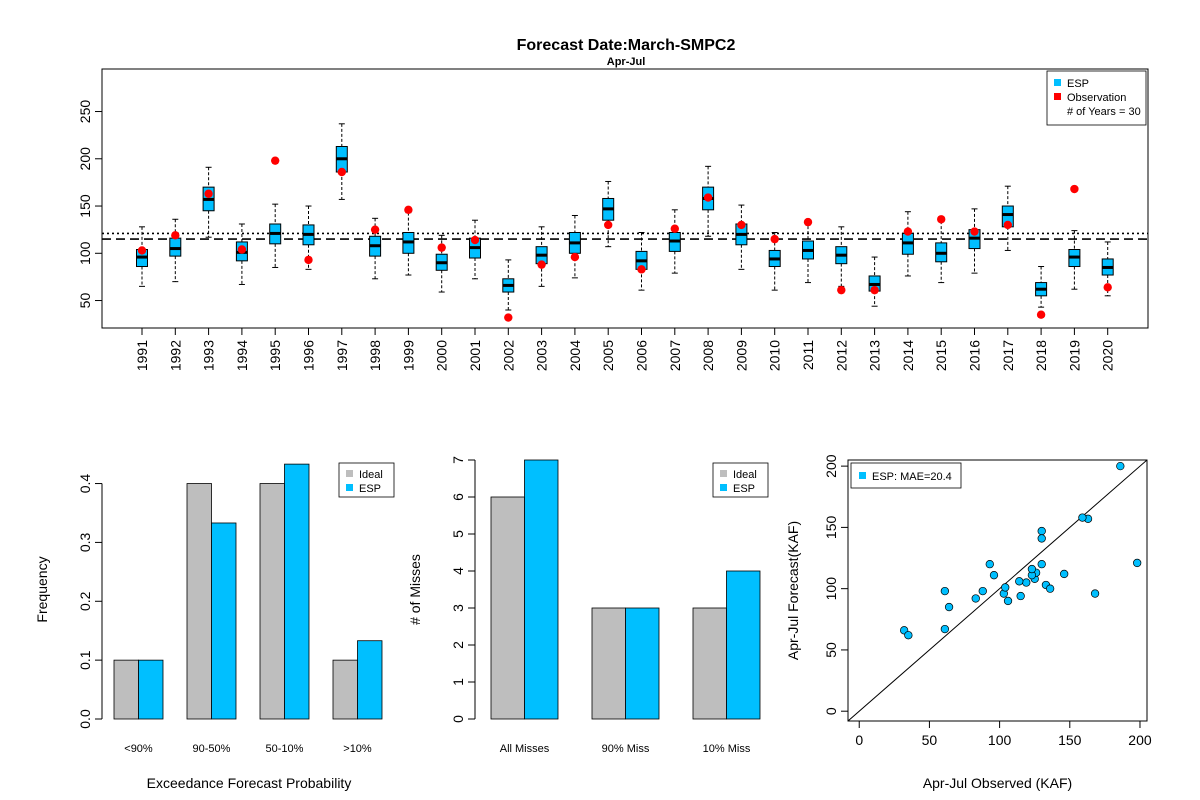 The image size is (1200, 800). Describe the element at coordinates (930, 740) in the screenshot. I see `x-tick-label: 50` at that location.